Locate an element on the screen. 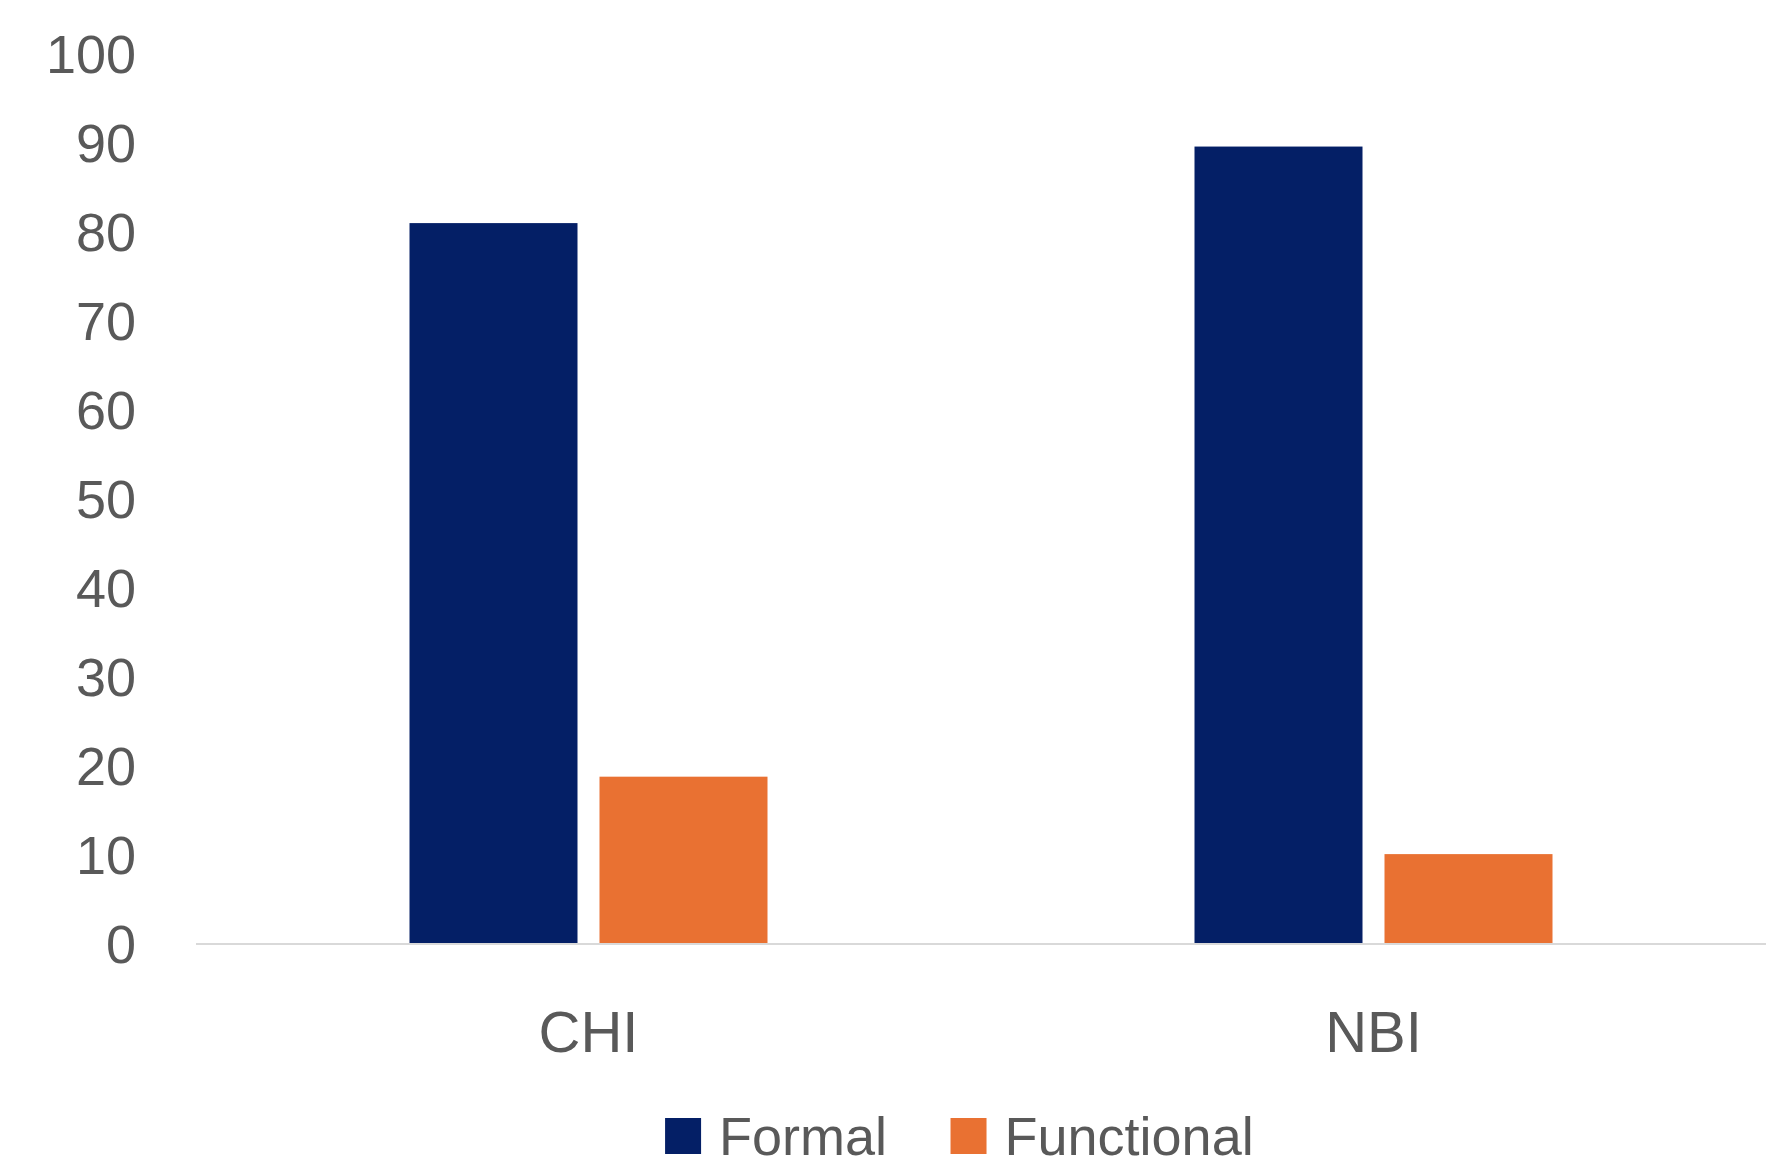  y-tick-label: 30 is located at coordinates (105, 677).